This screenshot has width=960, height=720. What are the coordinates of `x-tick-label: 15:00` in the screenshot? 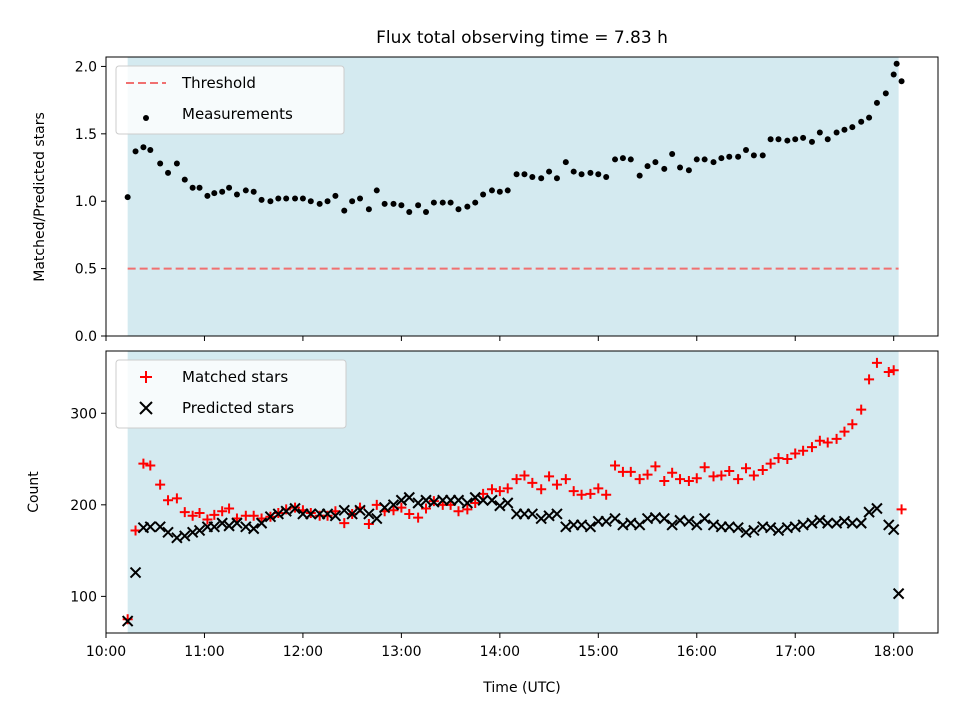 It's located at (598, 652).